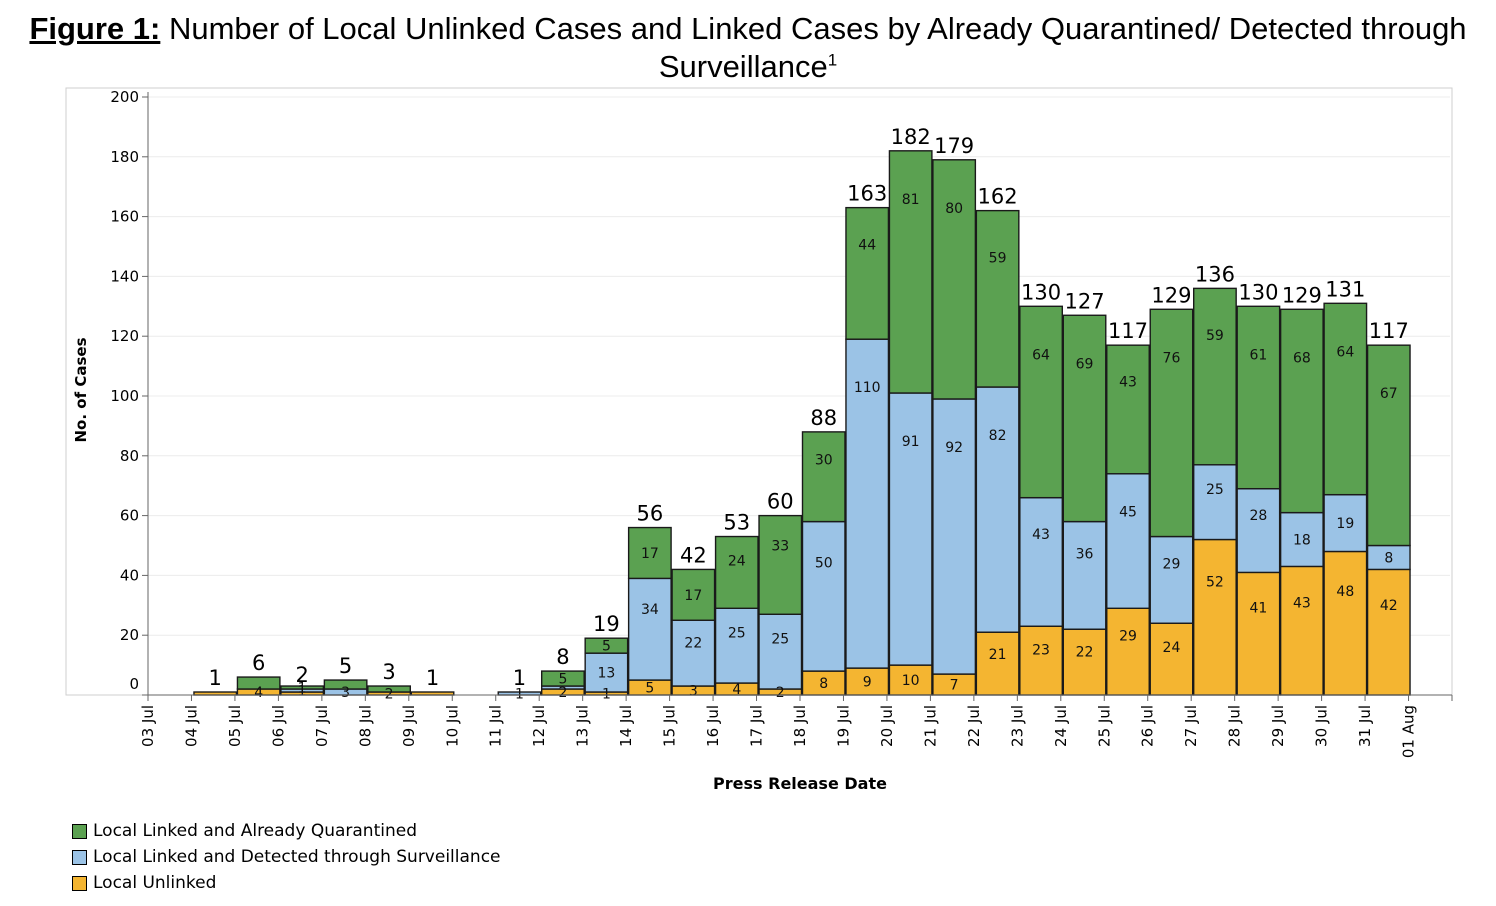 This screenshot has height=906, width=1496. Describe the element at coordinates (1235, 726) in the screenshot. I see `x-tick-label: 28 Jul` at that location.